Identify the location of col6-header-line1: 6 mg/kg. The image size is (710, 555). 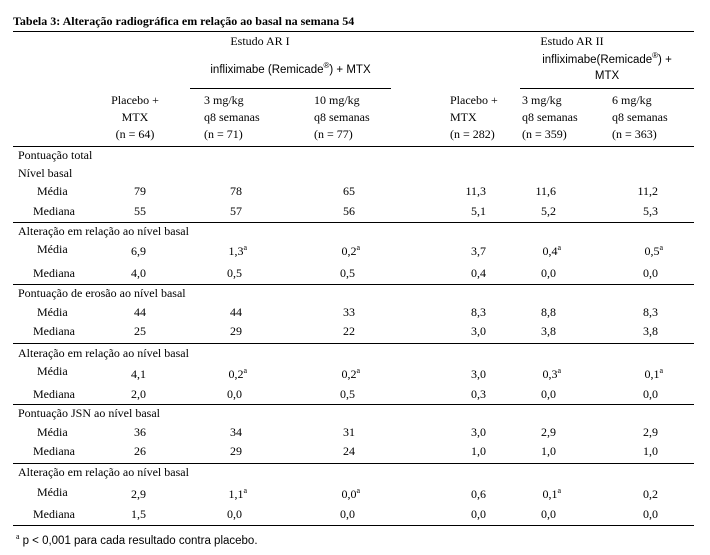
(632, 100).